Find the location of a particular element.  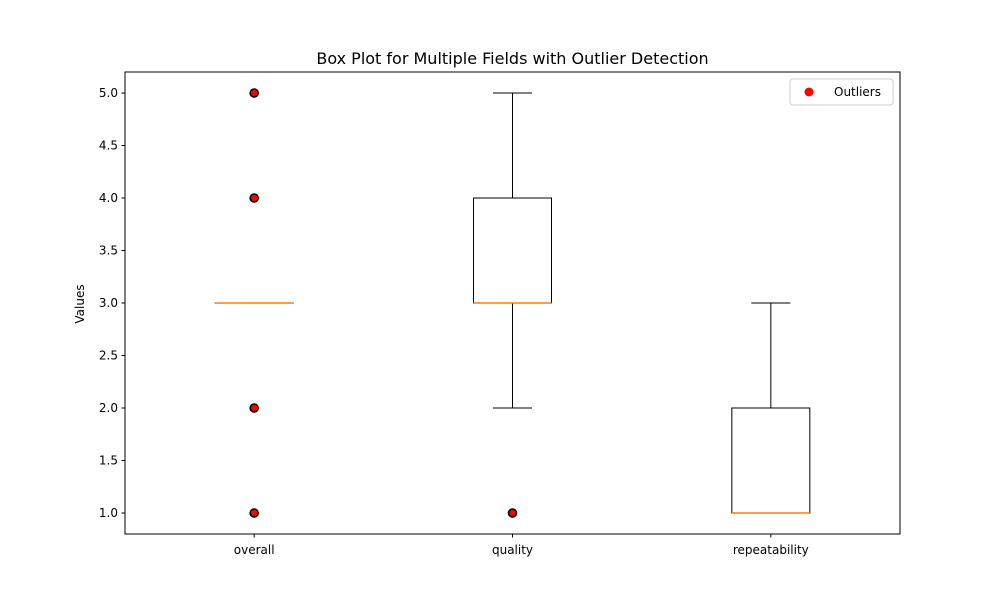

legend-box is located at coordinates (841, 92).